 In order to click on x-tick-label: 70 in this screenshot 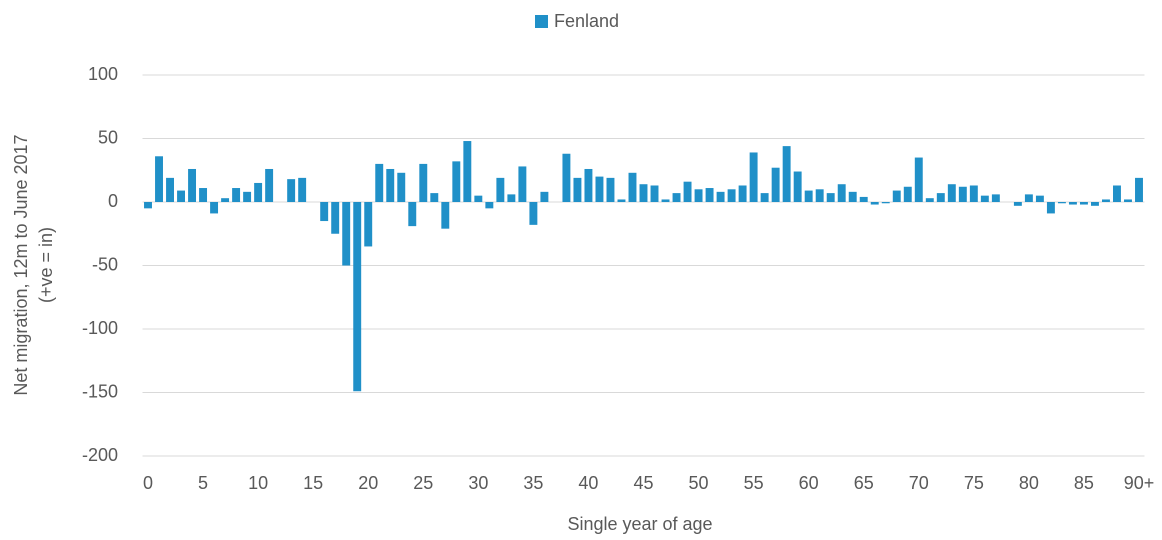, I will do `click(919, 483)`.